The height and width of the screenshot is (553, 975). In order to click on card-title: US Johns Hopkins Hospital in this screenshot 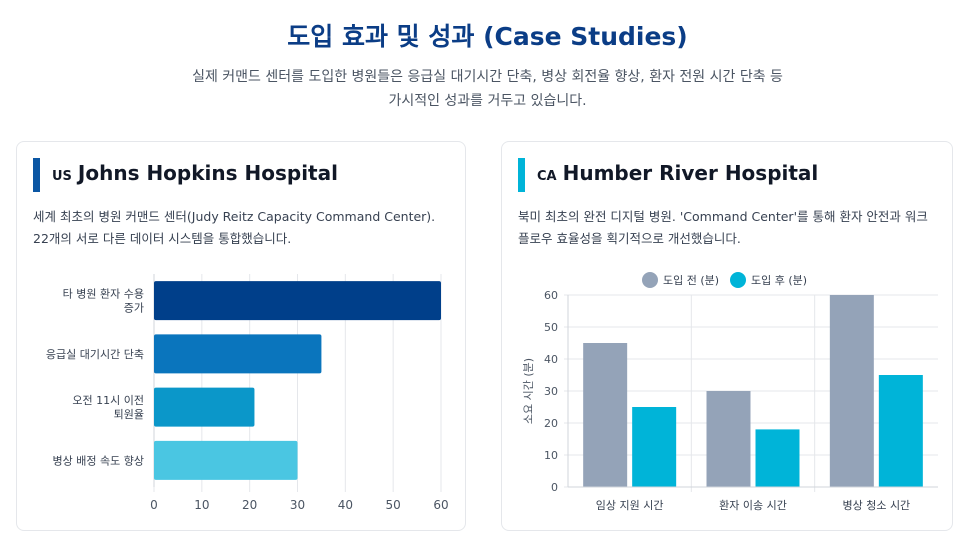, I will do `click(195, 175)`.